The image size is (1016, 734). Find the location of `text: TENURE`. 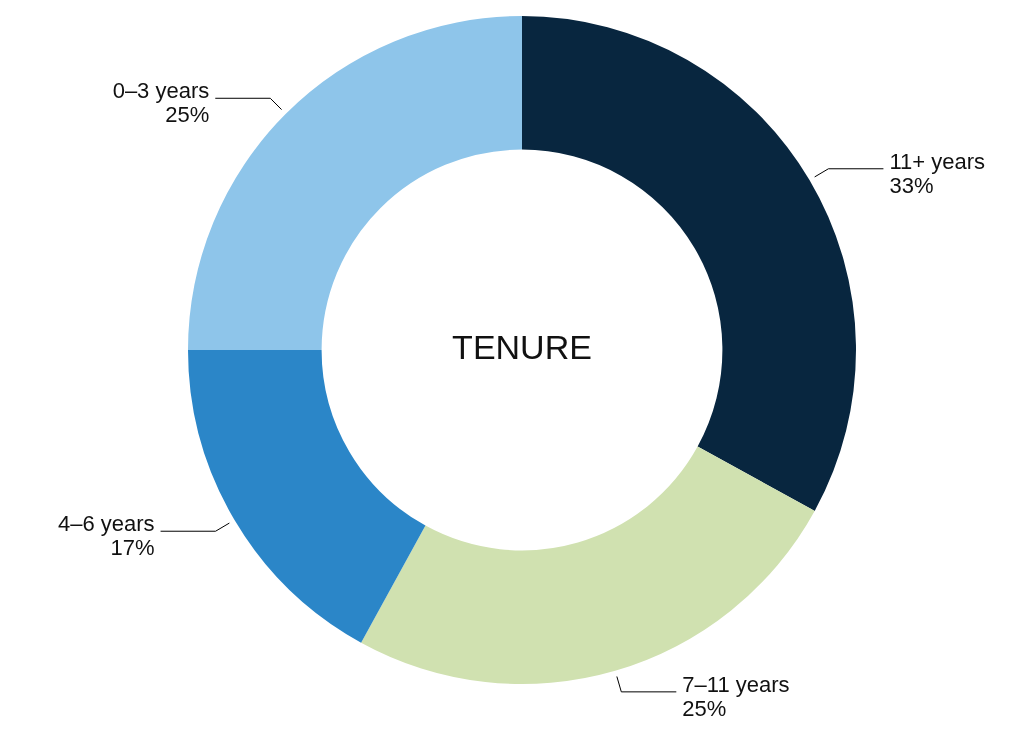

text: TENURE is located at coordinates (522, 347).